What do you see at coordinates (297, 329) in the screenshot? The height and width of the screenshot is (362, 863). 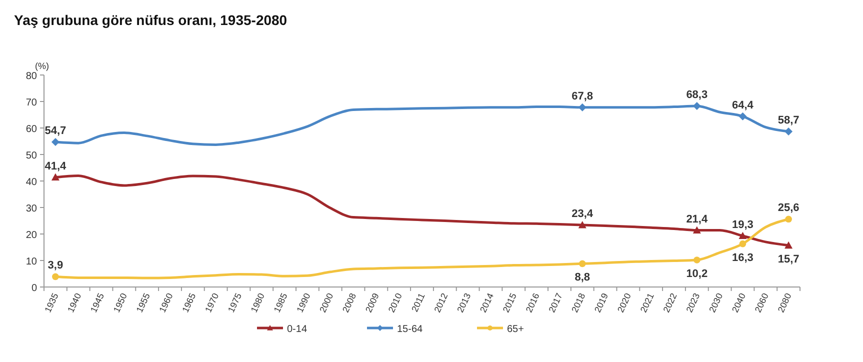 I see `legend-label: 0-14` at bounding box center [297, 329].